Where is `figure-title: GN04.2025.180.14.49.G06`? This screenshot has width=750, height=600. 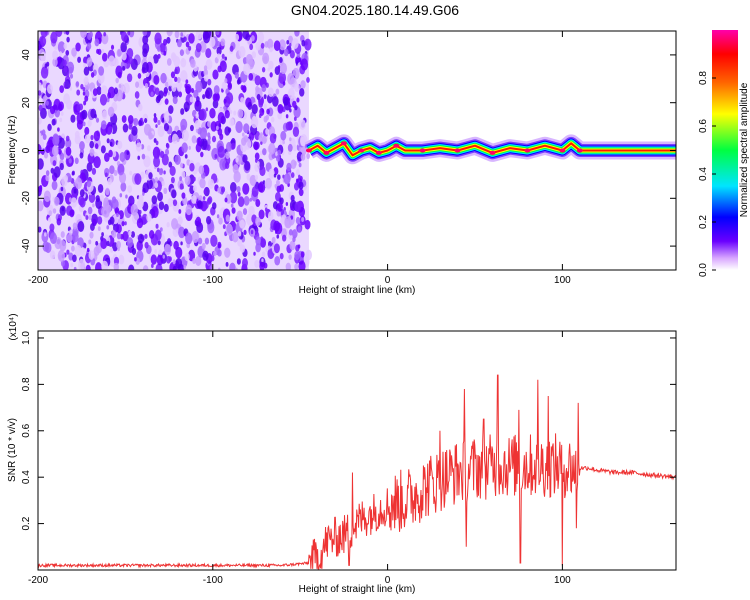
figure-title: GN04.2025.180.14.49.G06 is located at coordinates (375, 10).